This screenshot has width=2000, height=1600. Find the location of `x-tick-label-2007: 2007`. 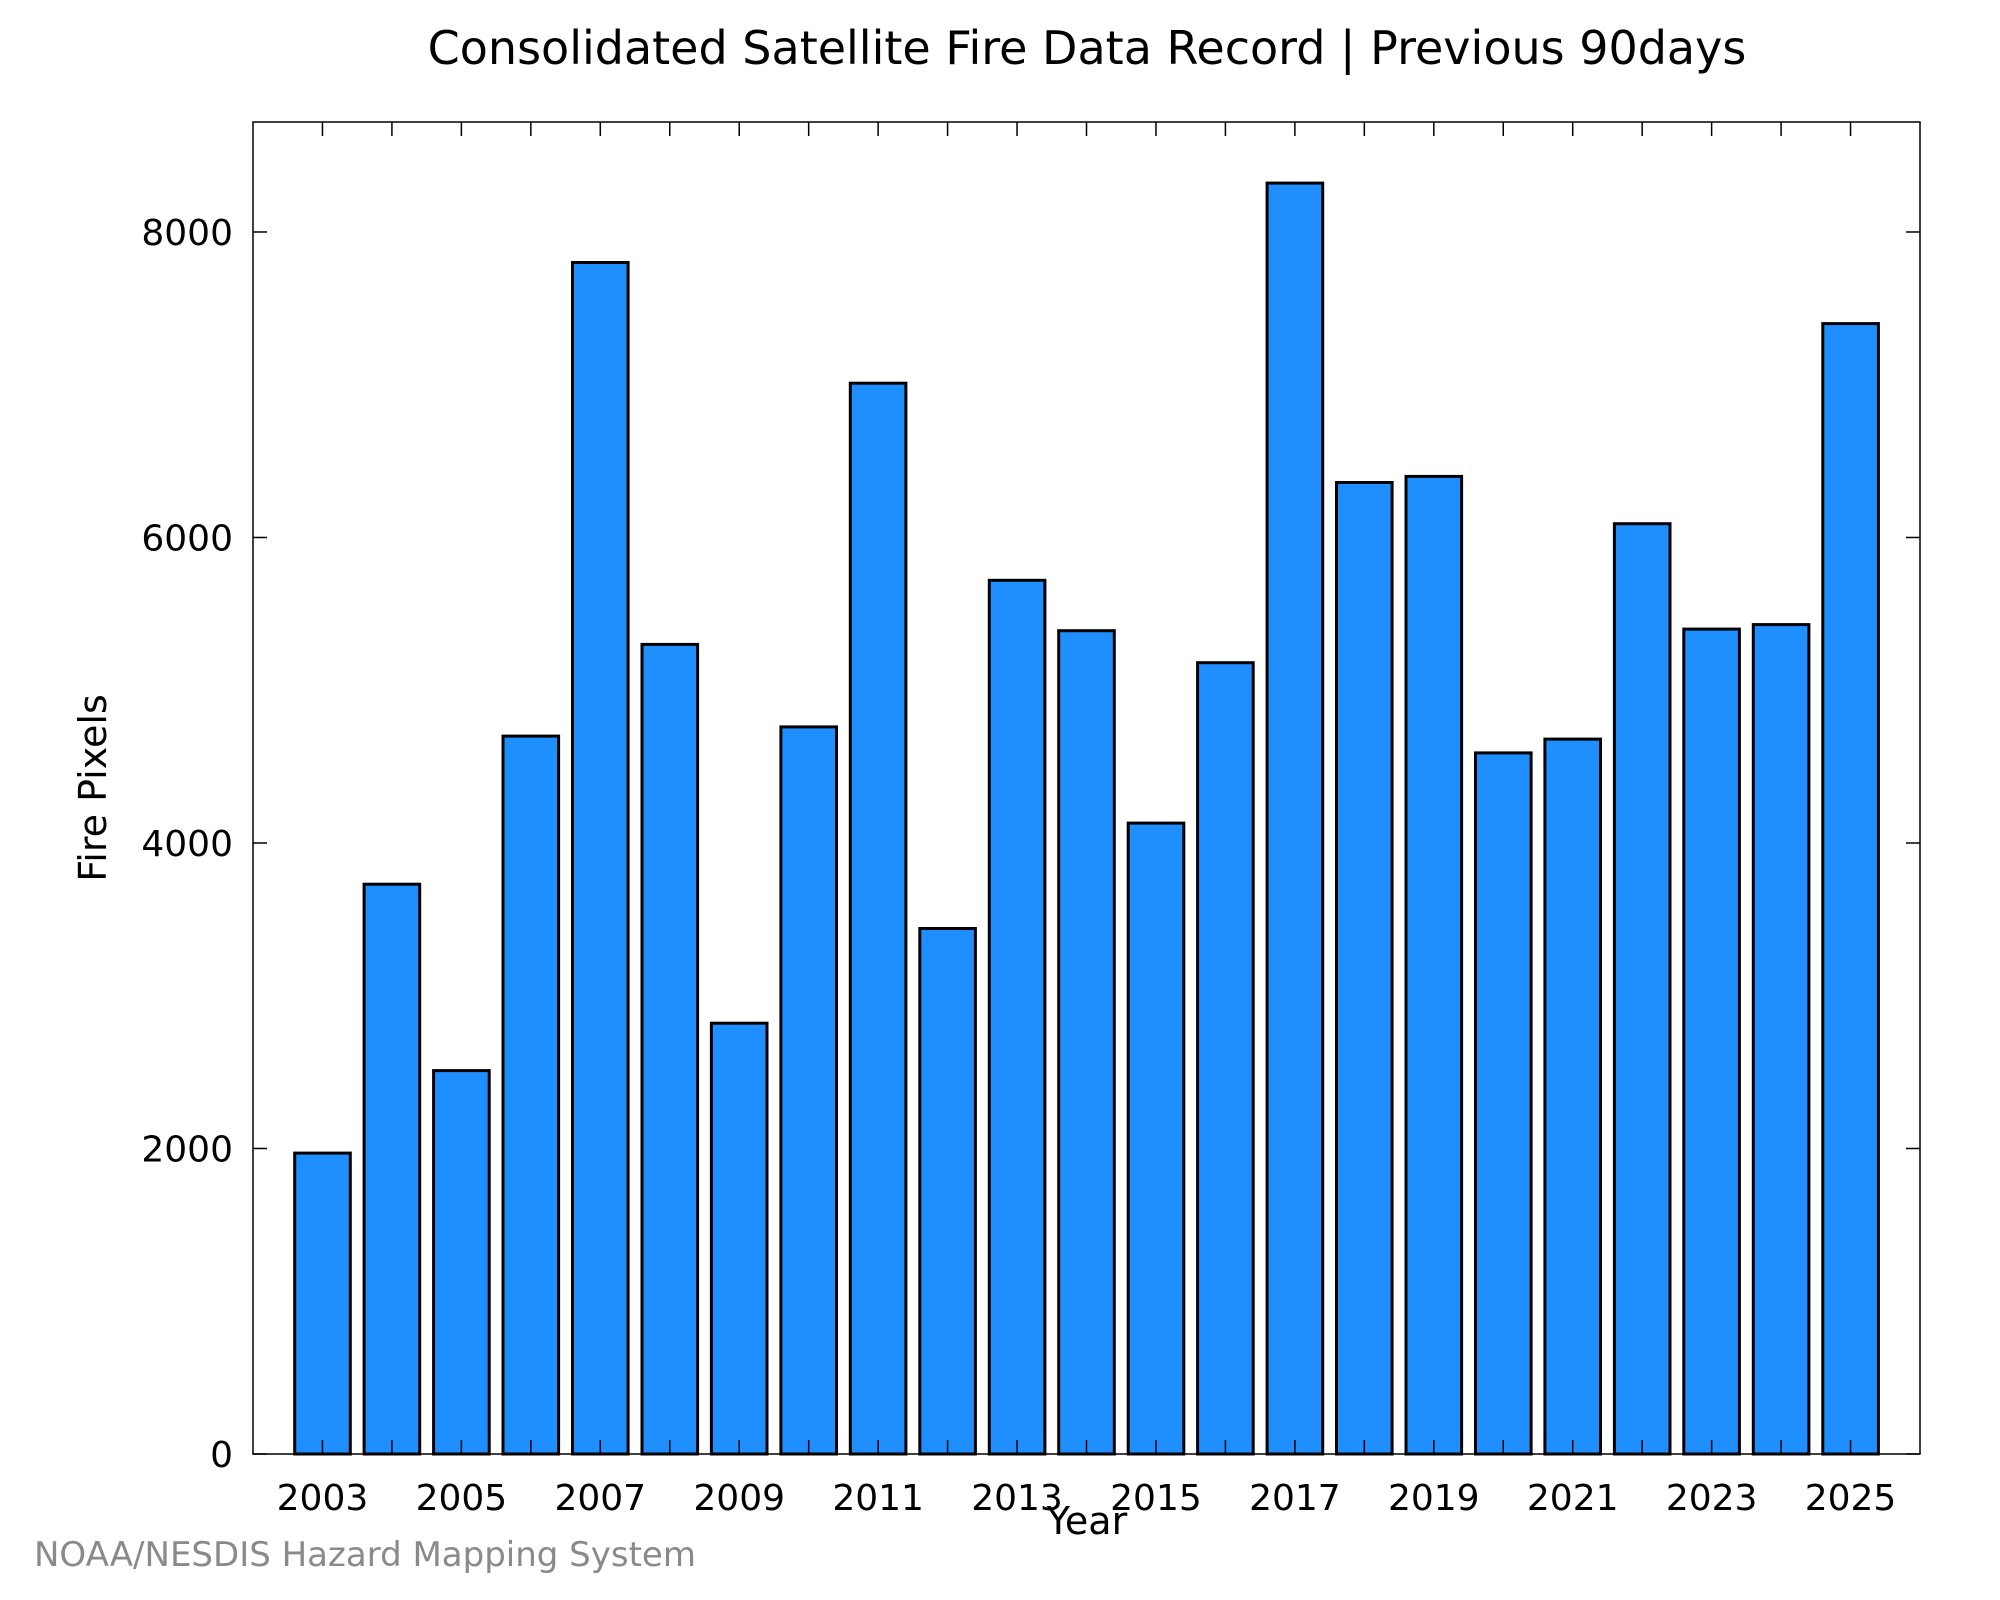

x-tick-label-2007: 2007 is located at coordinates (600, 1498).